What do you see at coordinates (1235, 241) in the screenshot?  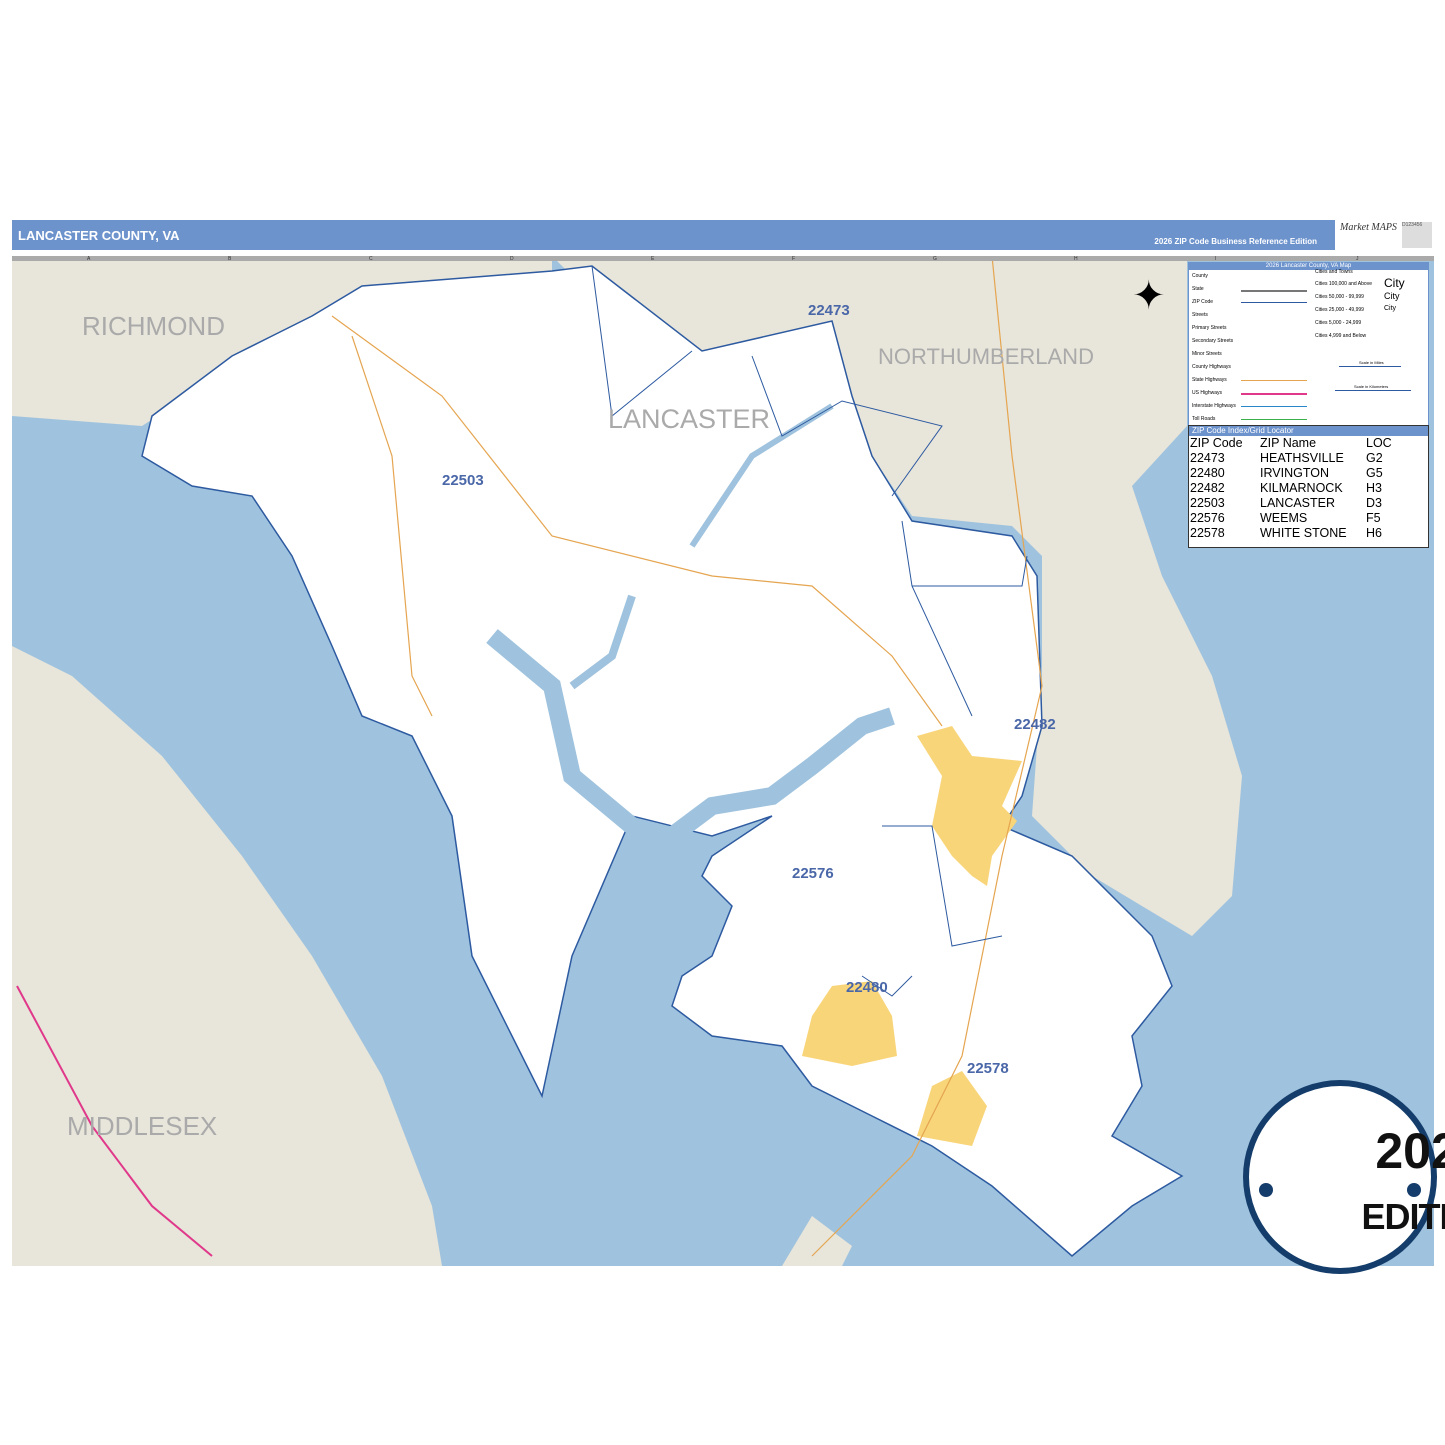 I see `edition-subtitle: 2026 ZIP Code Business Reference Edition` at bounding box center [1235, 241].